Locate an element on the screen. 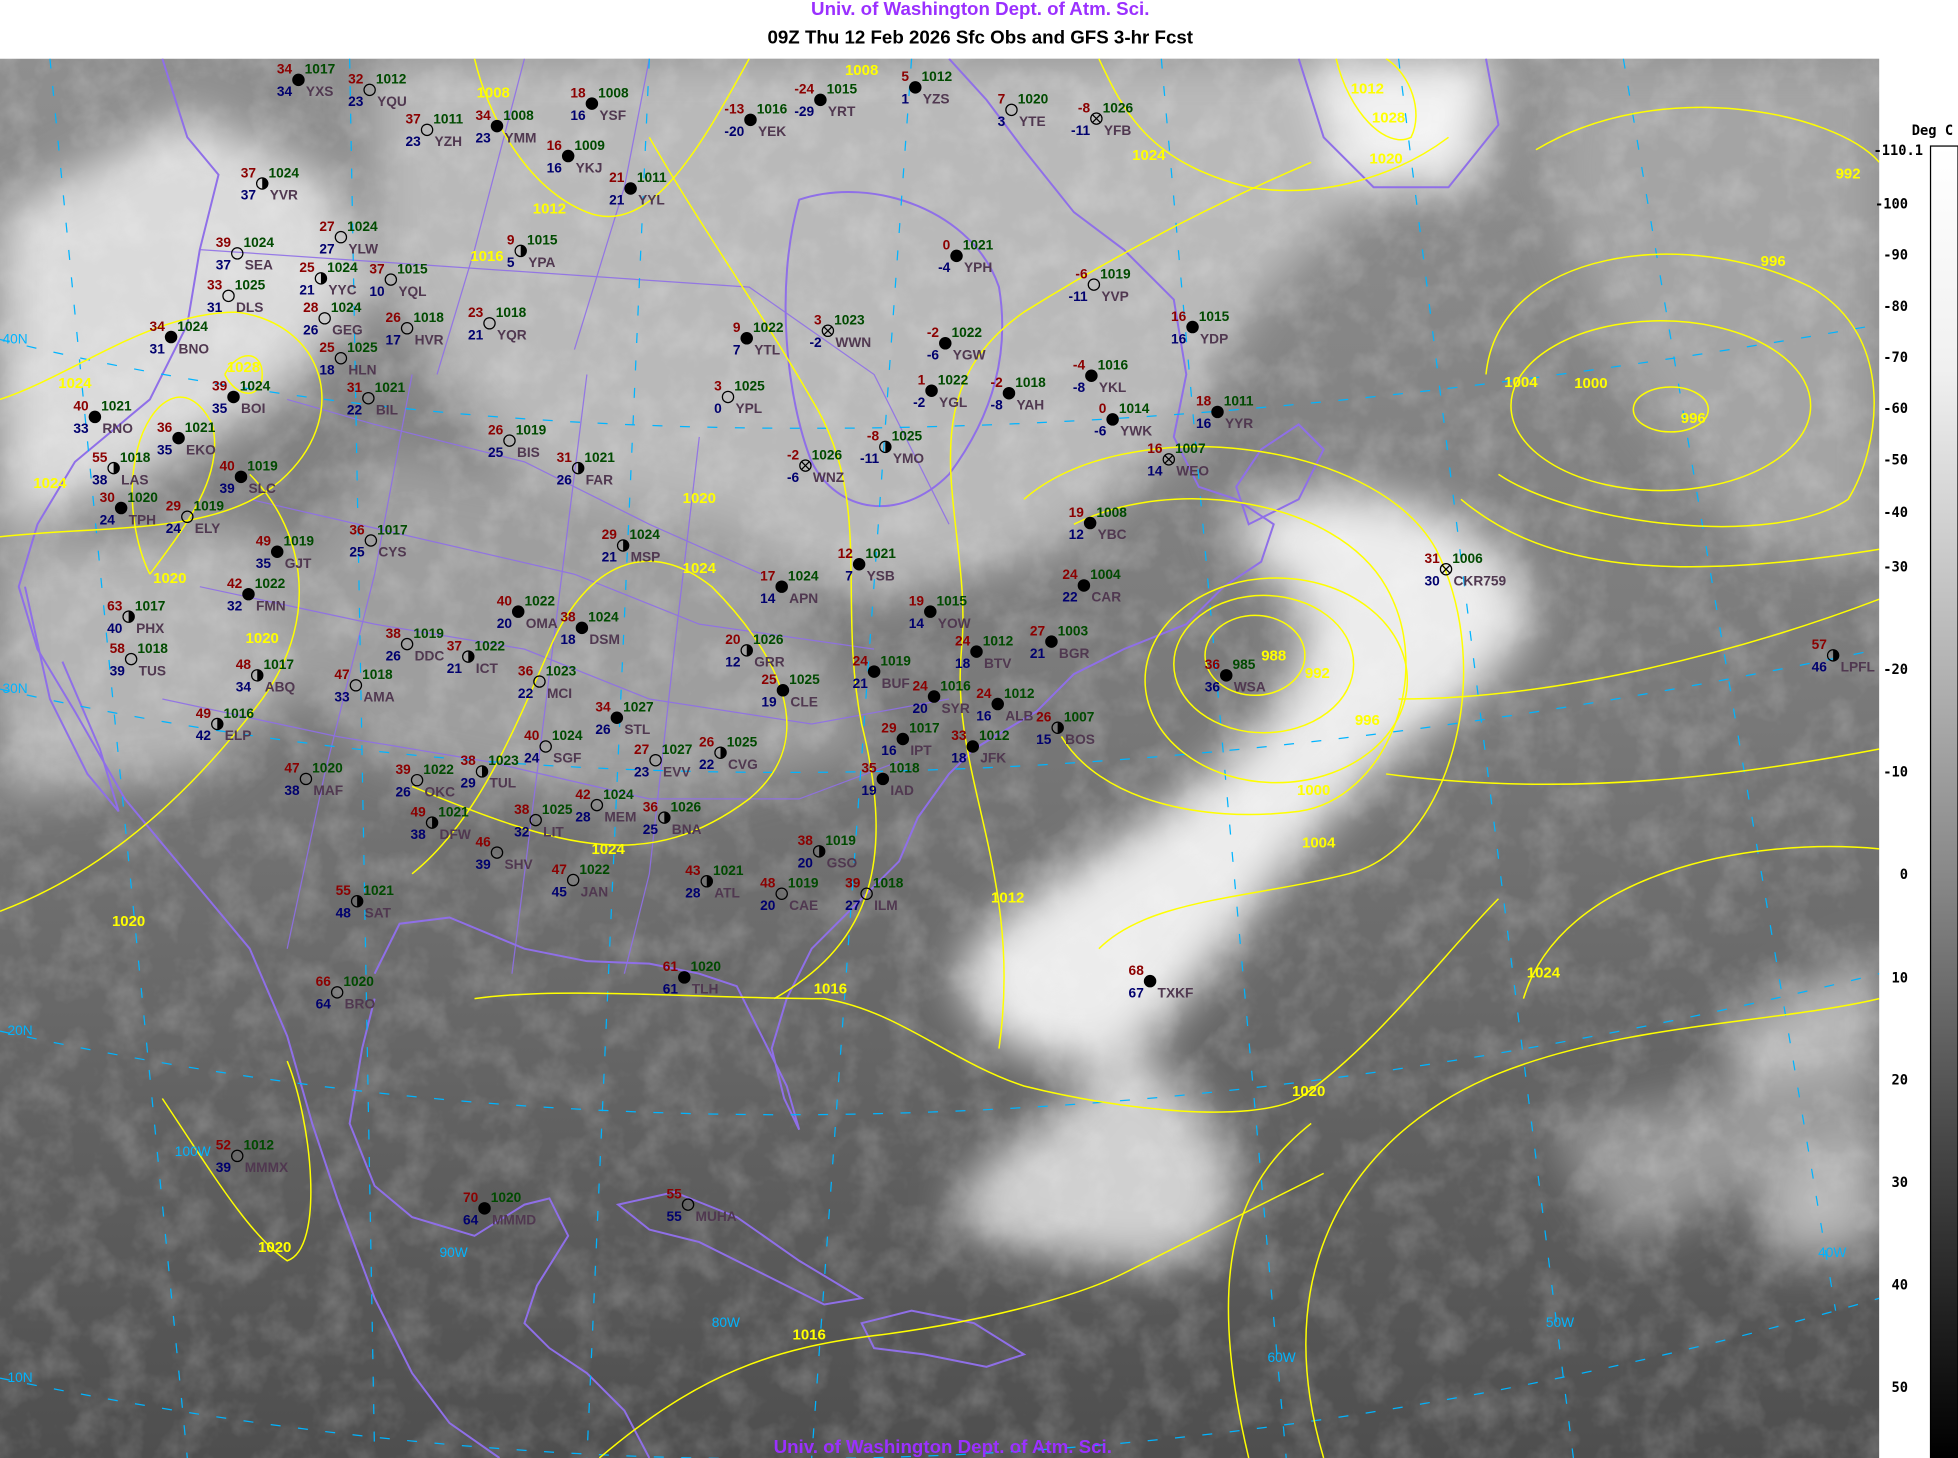 The width and height of the screenshot is (1958, 1458). colorbar-unit: Deg C is located at coordinates (1932, 131).